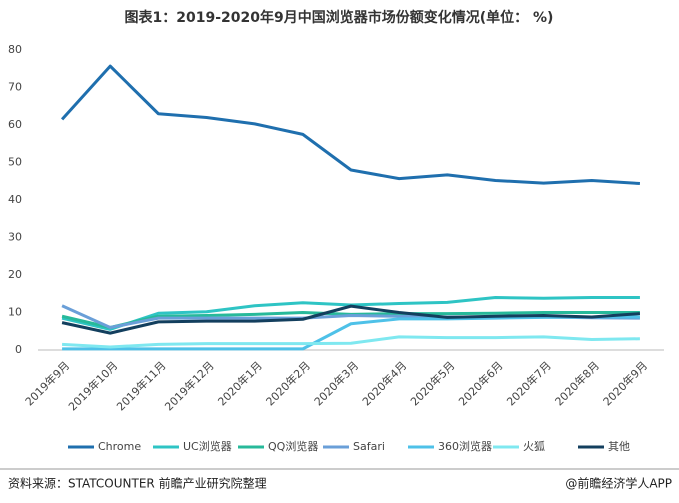  What do you see at coordinates (15, 49) in the screenshot?
I see `y-tick-label: 80` at bounding box center [15, 49].